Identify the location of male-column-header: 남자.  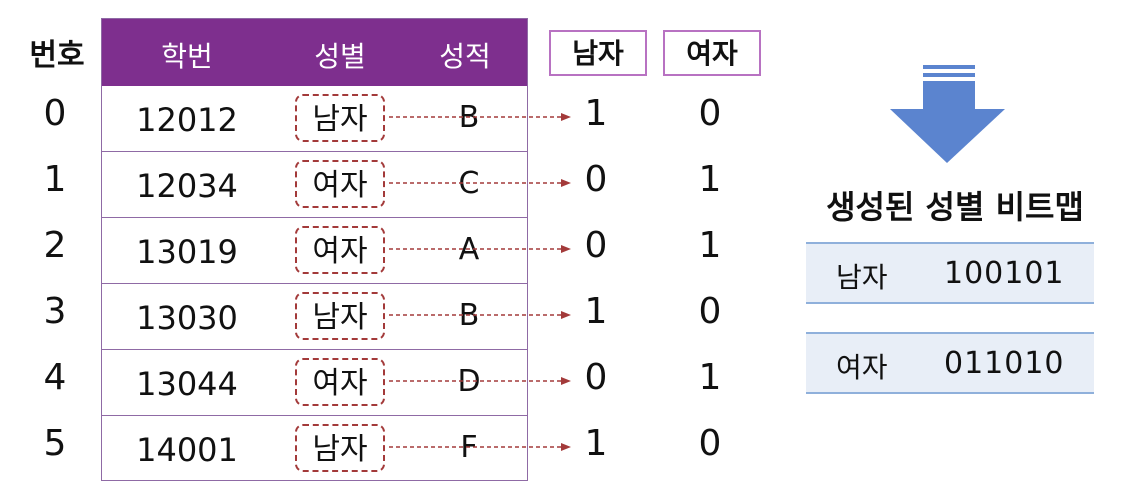
(598, 53).